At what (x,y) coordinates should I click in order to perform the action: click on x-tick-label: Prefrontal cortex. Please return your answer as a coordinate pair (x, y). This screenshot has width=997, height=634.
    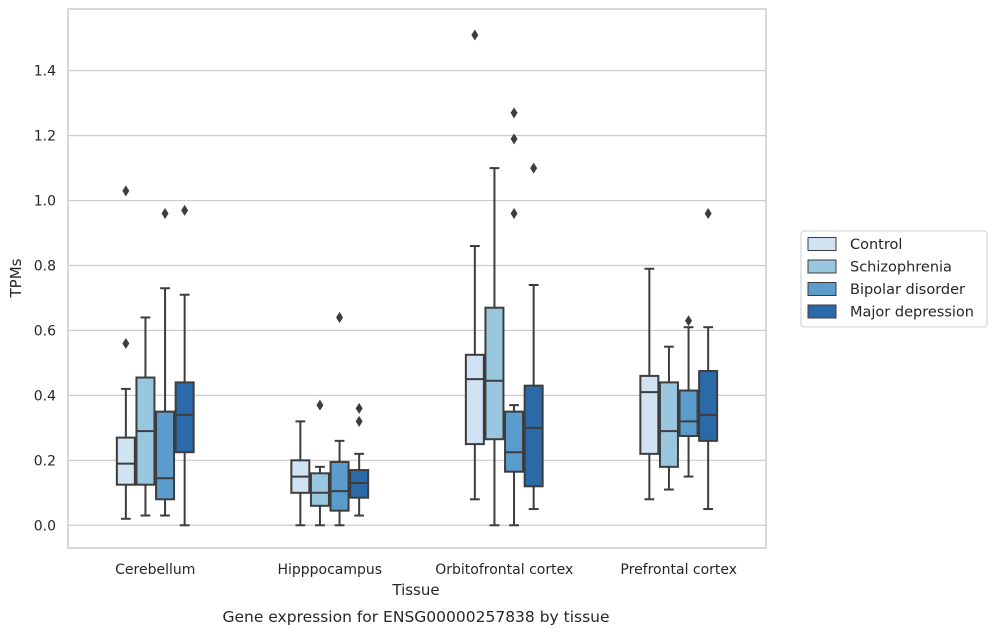
    Looking at the image, I should click on (678, 570).